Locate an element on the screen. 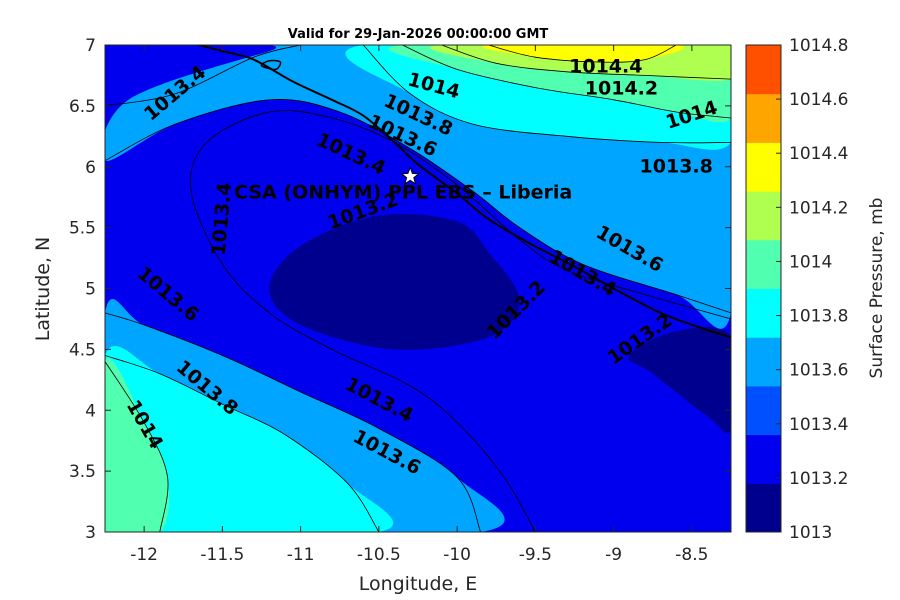 This screenshot has width=900, height=600. y-tick-label: 4.5 is located at coordinates (82, 350).